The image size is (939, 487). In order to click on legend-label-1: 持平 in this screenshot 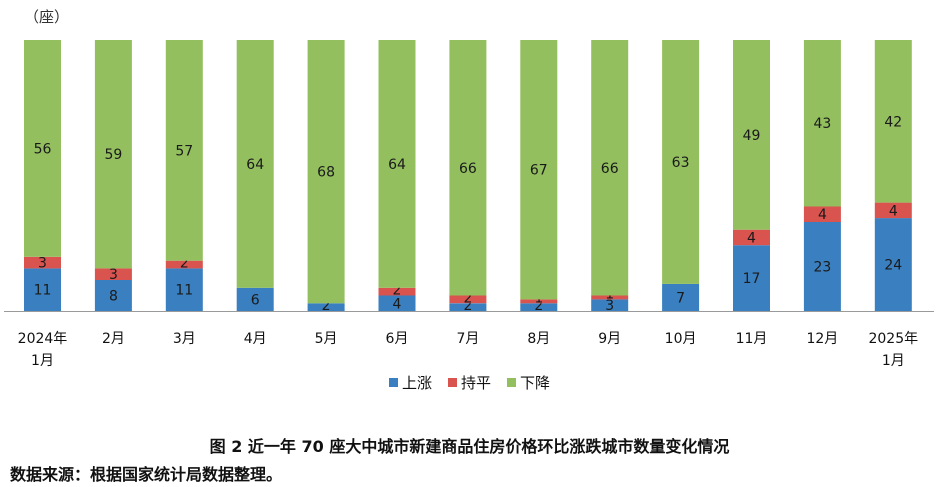, I will do `click(476, 383)`.